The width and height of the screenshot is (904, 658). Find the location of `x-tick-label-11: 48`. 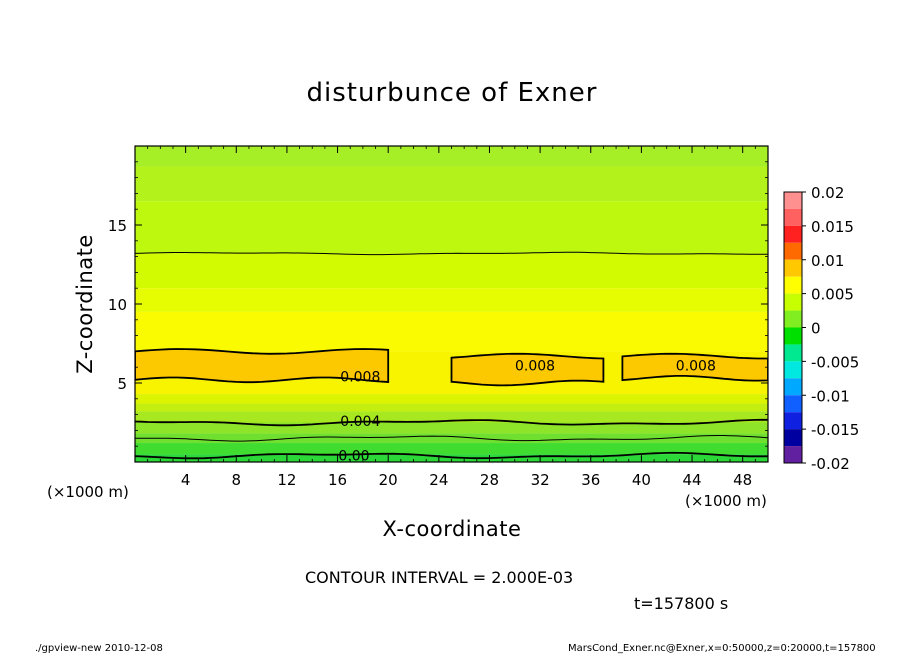

x-tick-label-11: 48 is located at coordinates (742, 480).